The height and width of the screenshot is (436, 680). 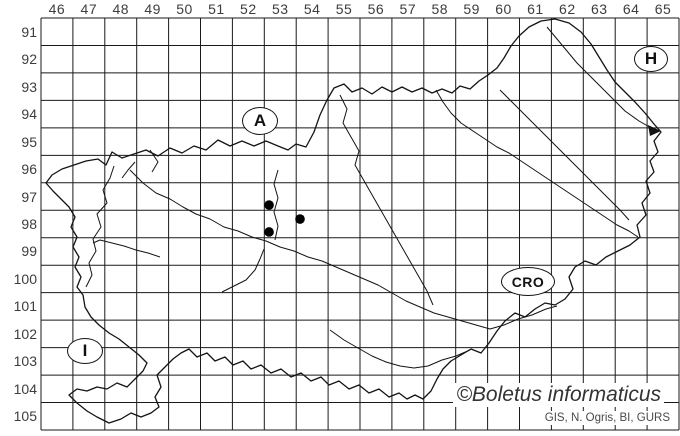 I want to click on row-label-104: 104, so click(x=25, y=388).